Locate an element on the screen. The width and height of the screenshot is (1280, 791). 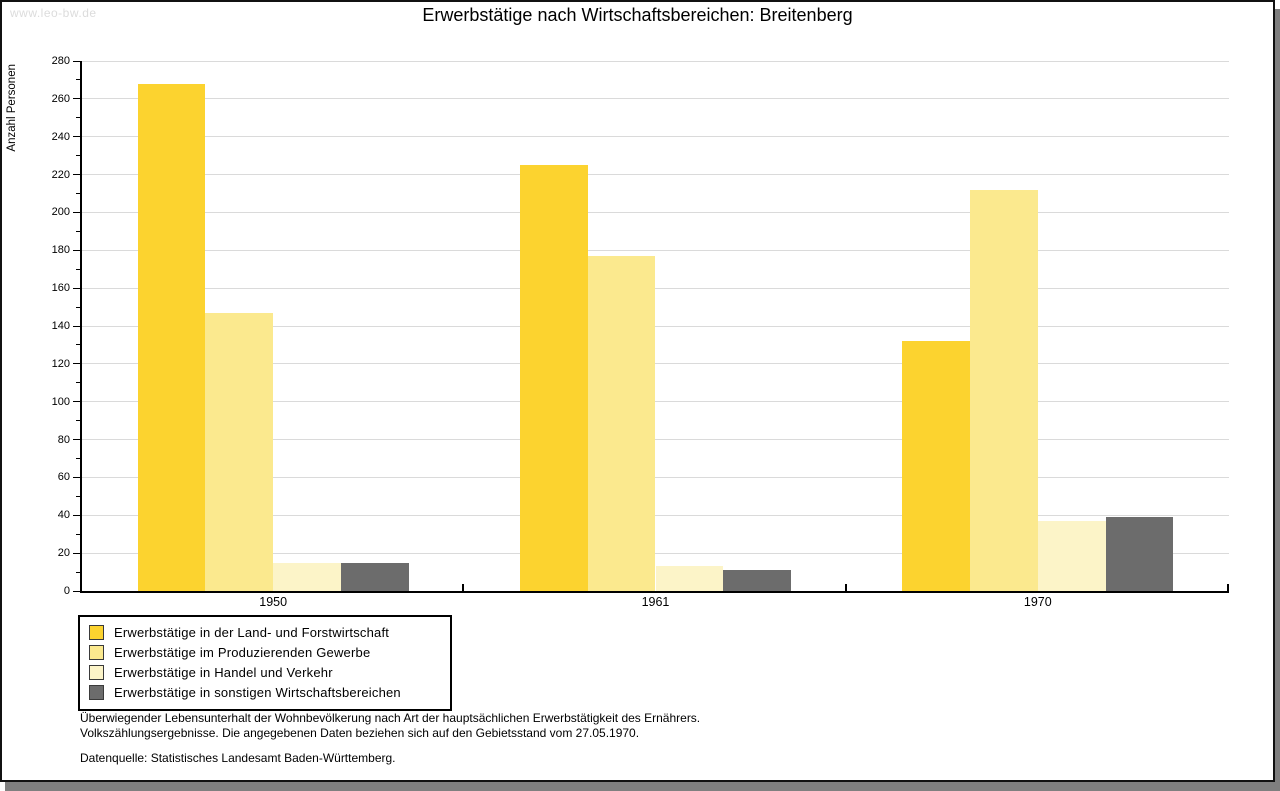
y-axis-tick-label: 60 is located at coordinates (63, 477).